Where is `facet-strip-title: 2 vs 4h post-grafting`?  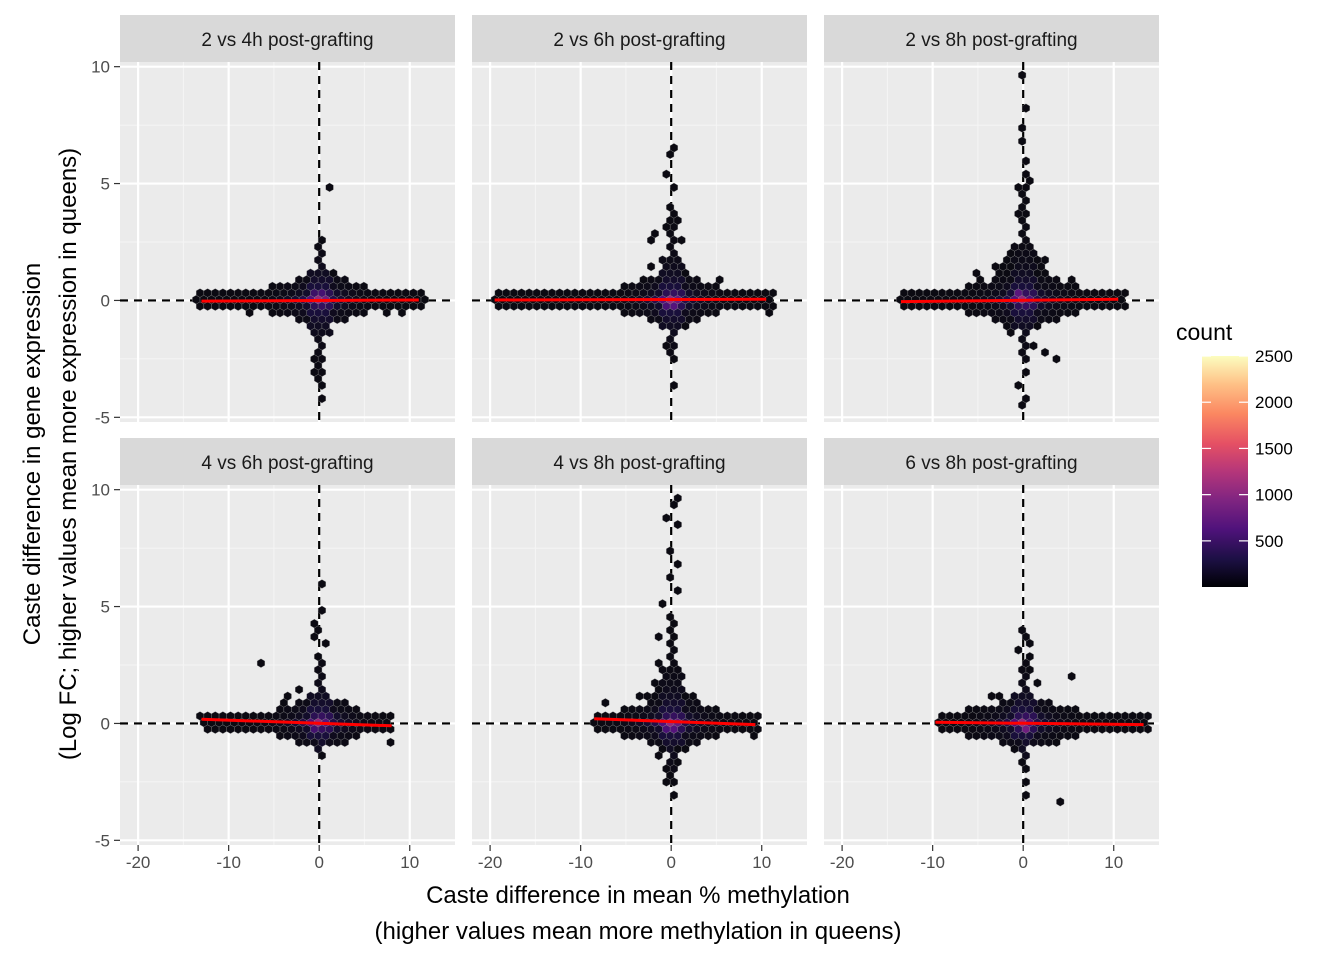 facet-strip-title: 2 vs 4h post-grafting is located at coordinates (287, 40).